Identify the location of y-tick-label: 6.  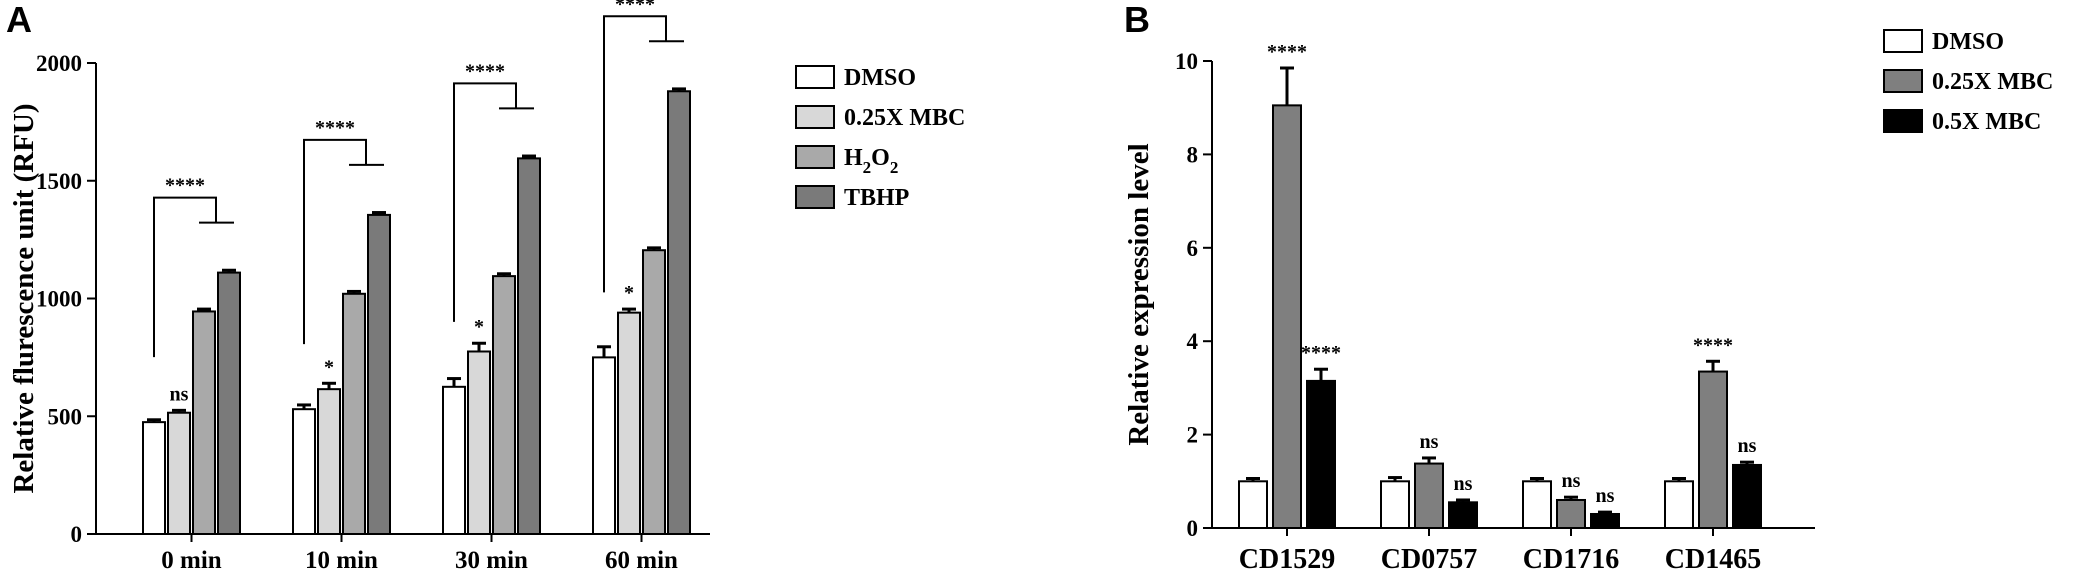
(1193, 248).